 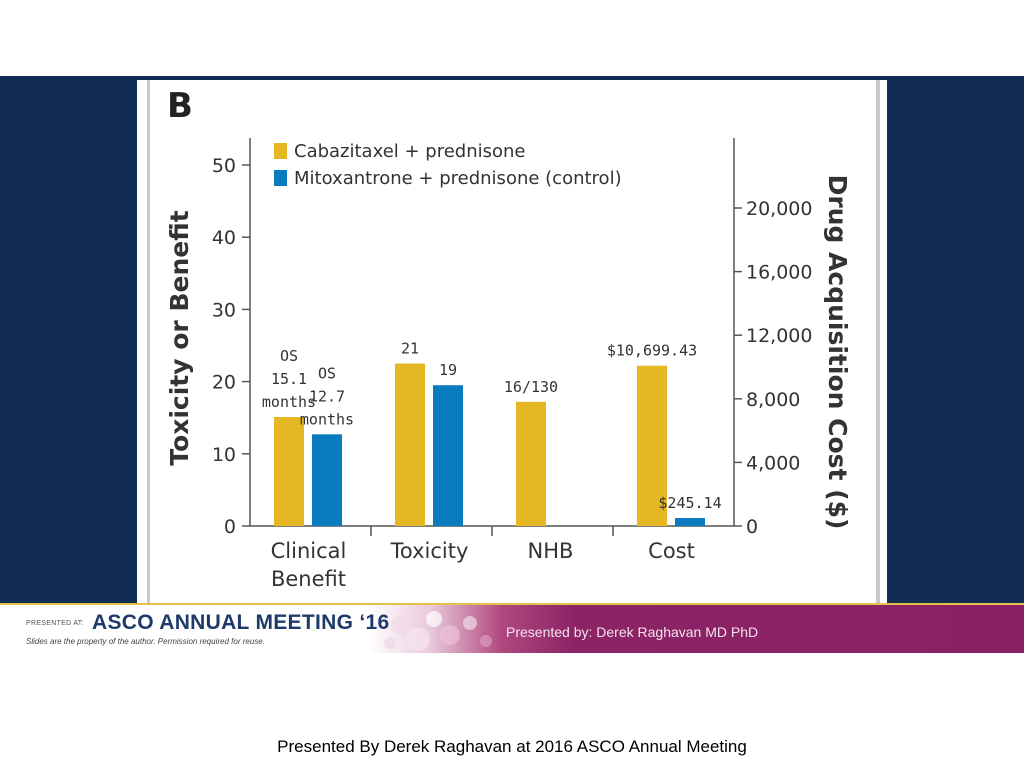 What do you see at coordinates (458, 178) in the screenshot?
I see `legend-label: Mitoxantrone + prednisone (control)` at bounding box center [458, 178].